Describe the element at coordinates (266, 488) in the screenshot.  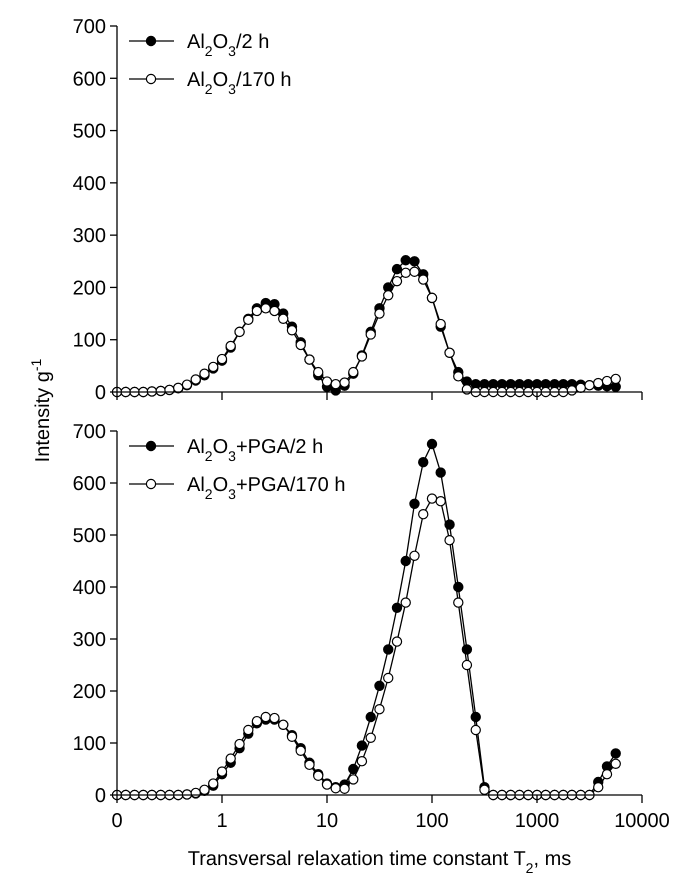
I see `legend-label: Al$_{2}$O$_{3}$+PGA/170 h` at that location.